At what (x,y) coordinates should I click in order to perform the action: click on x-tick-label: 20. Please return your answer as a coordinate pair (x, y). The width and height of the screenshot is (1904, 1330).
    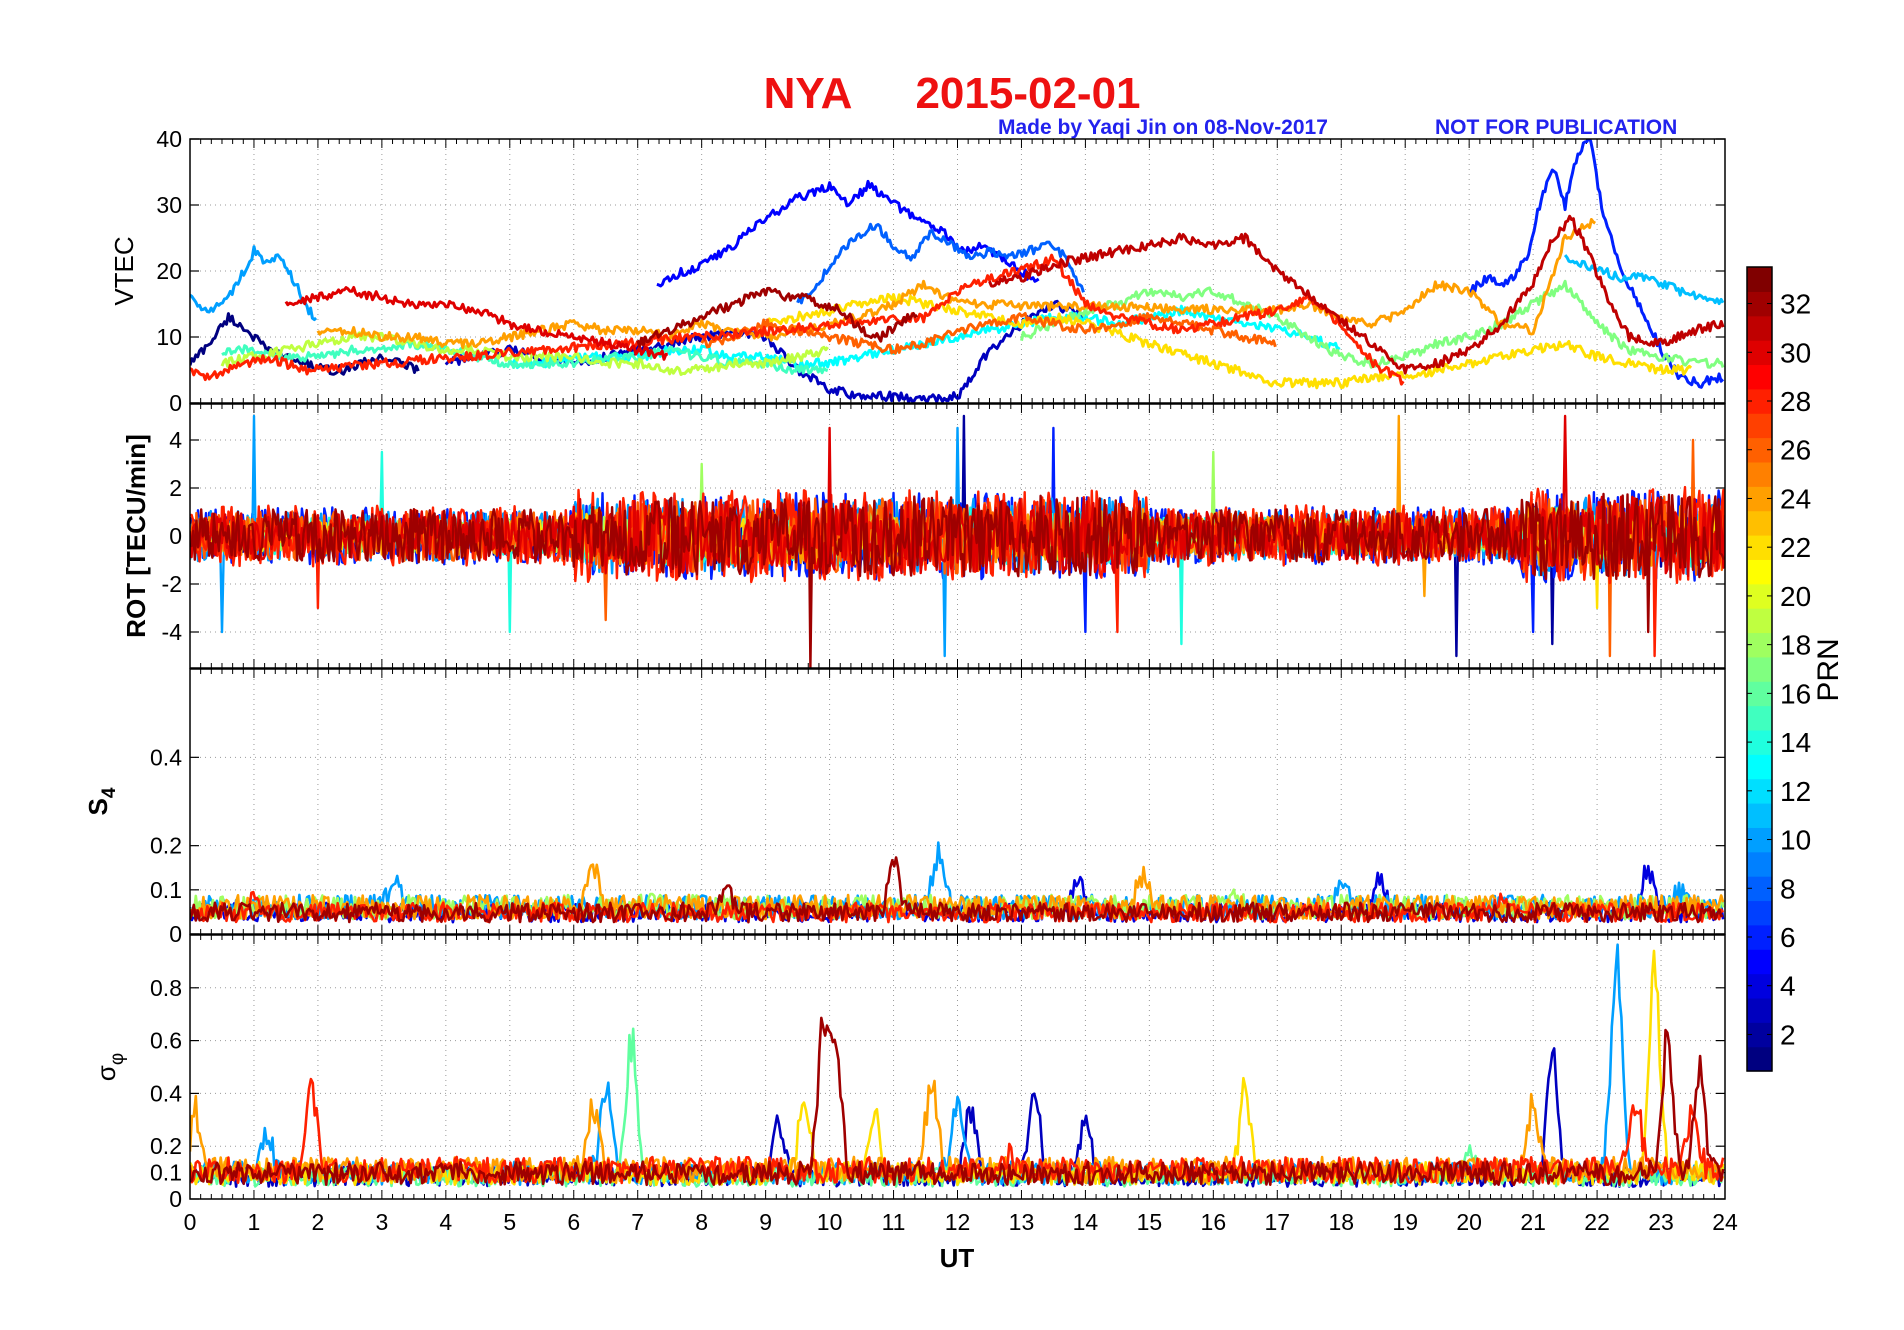
    Looking at the image, I should click on (1469, 1222).